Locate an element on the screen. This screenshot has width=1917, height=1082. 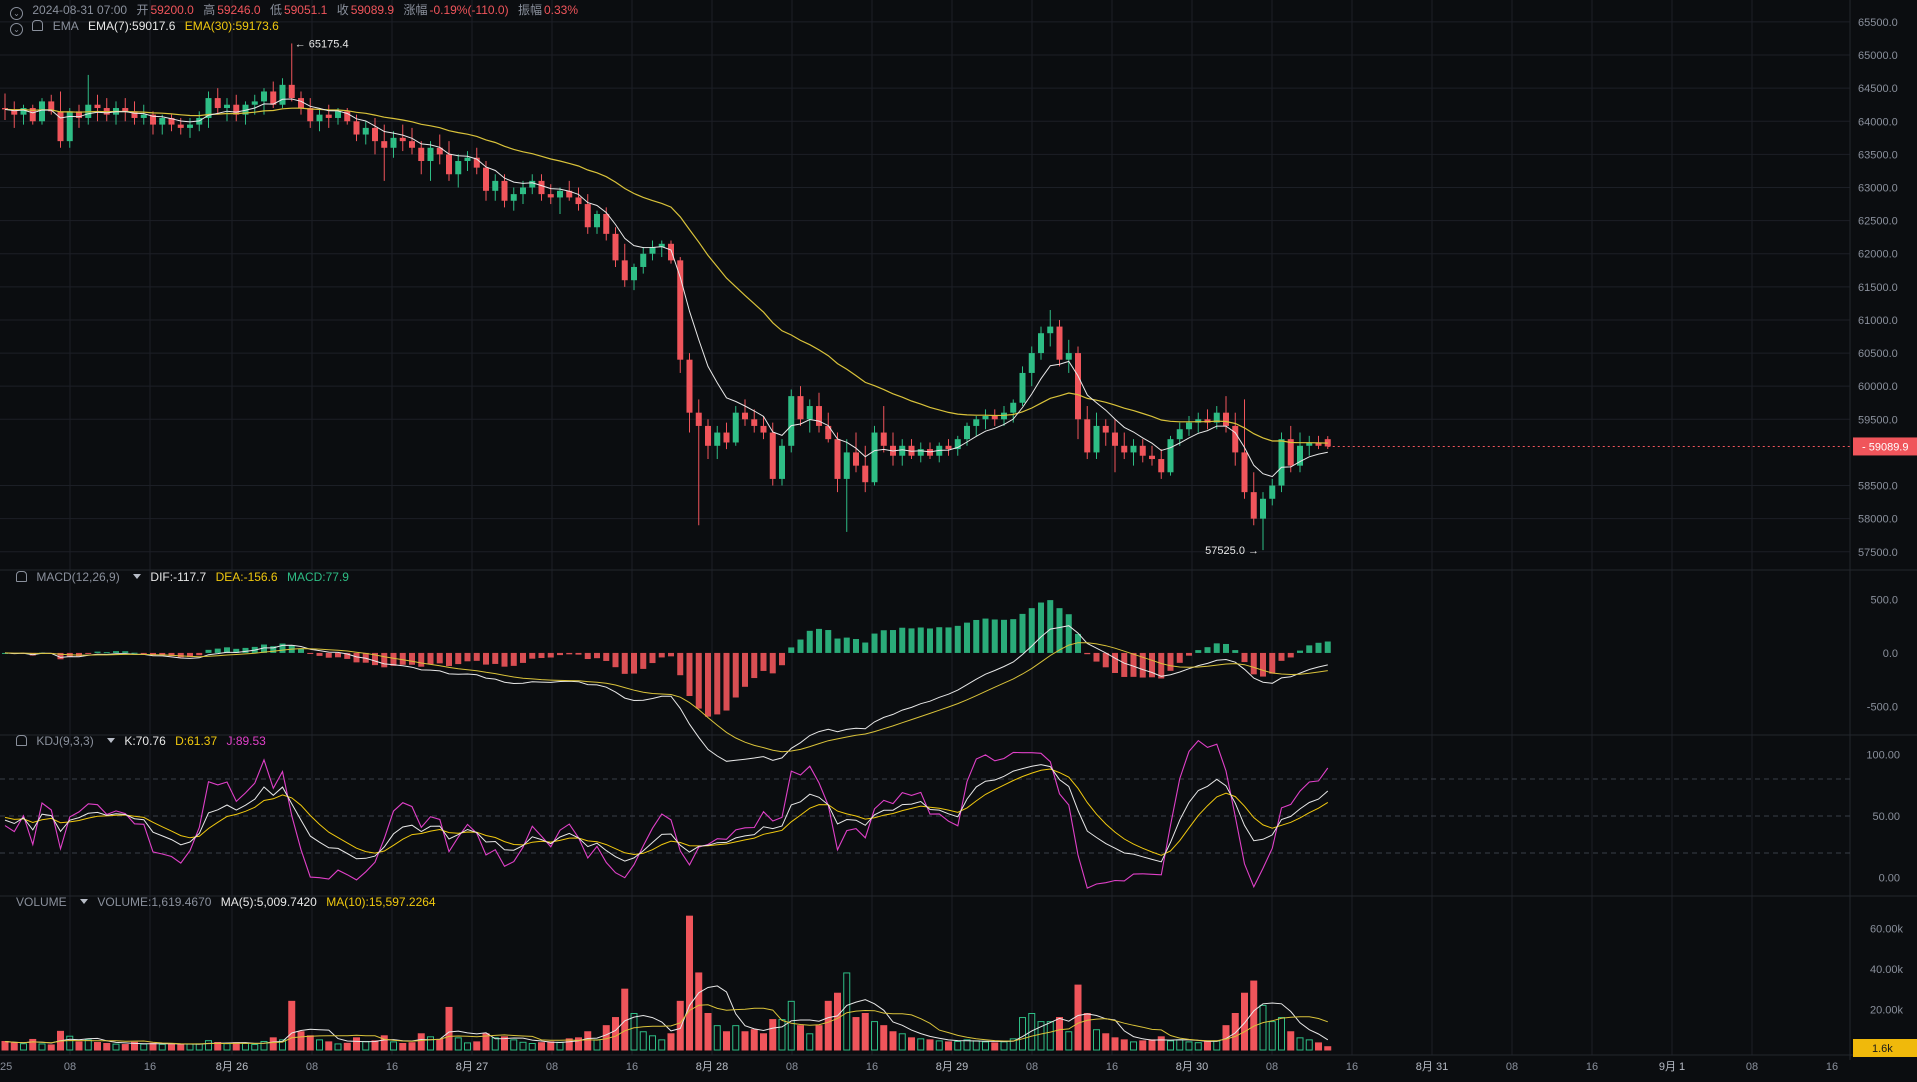
kdj-indicator-label: KDJ(9,3,3) is located at coordinates (65, 741).